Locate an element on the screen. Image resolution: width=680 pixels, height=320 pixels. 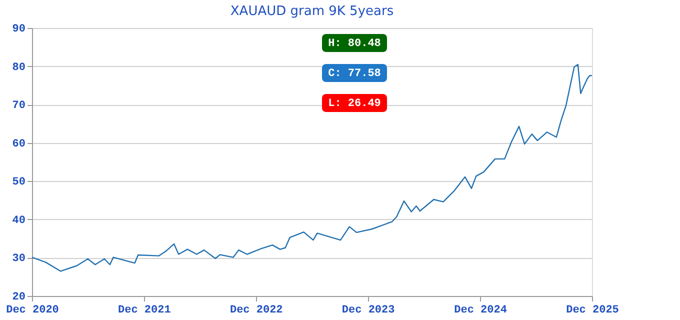
x-tick-label: Dec 2023 is located at coordinates (369, 310).